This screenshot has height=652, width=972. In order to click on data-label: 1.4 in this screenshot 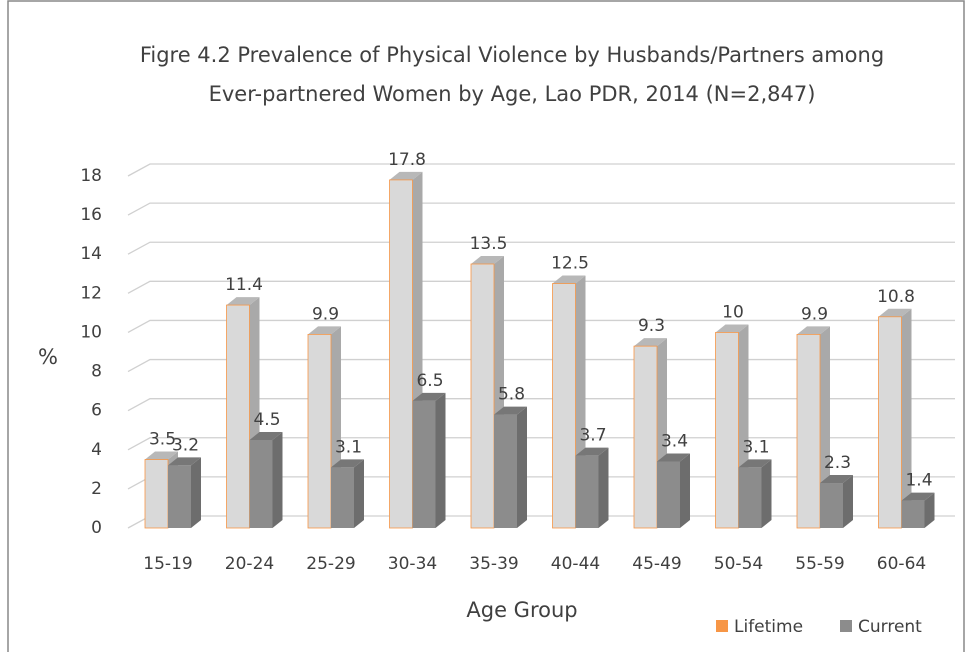, I will do `click(918, 481)`.